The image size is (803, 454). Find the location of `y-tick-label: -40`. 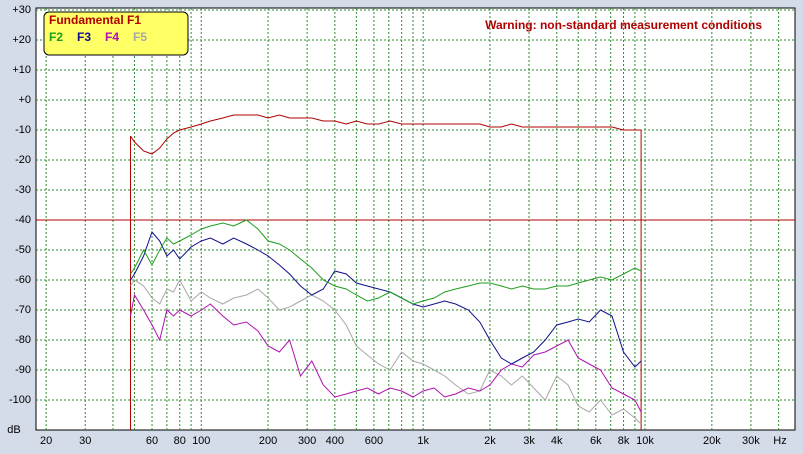

y-tick-label: -40 is located at coordinates (23, 220).